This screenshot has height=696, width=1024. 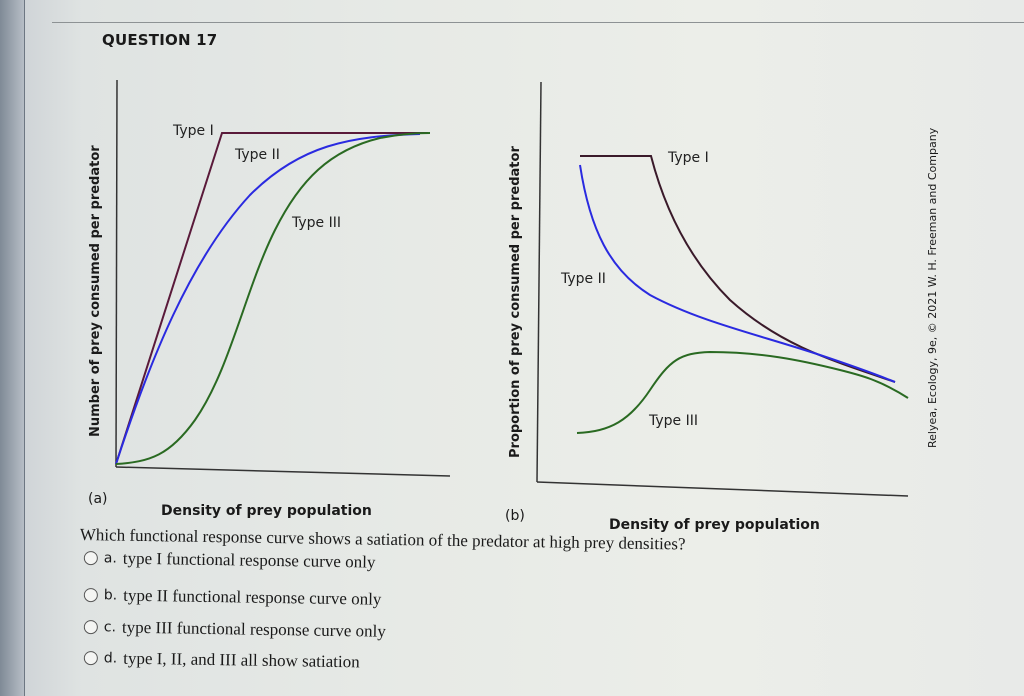 I want to click on option-d-text: type I, II, and III all show satiation, so click(x=241, y=660).